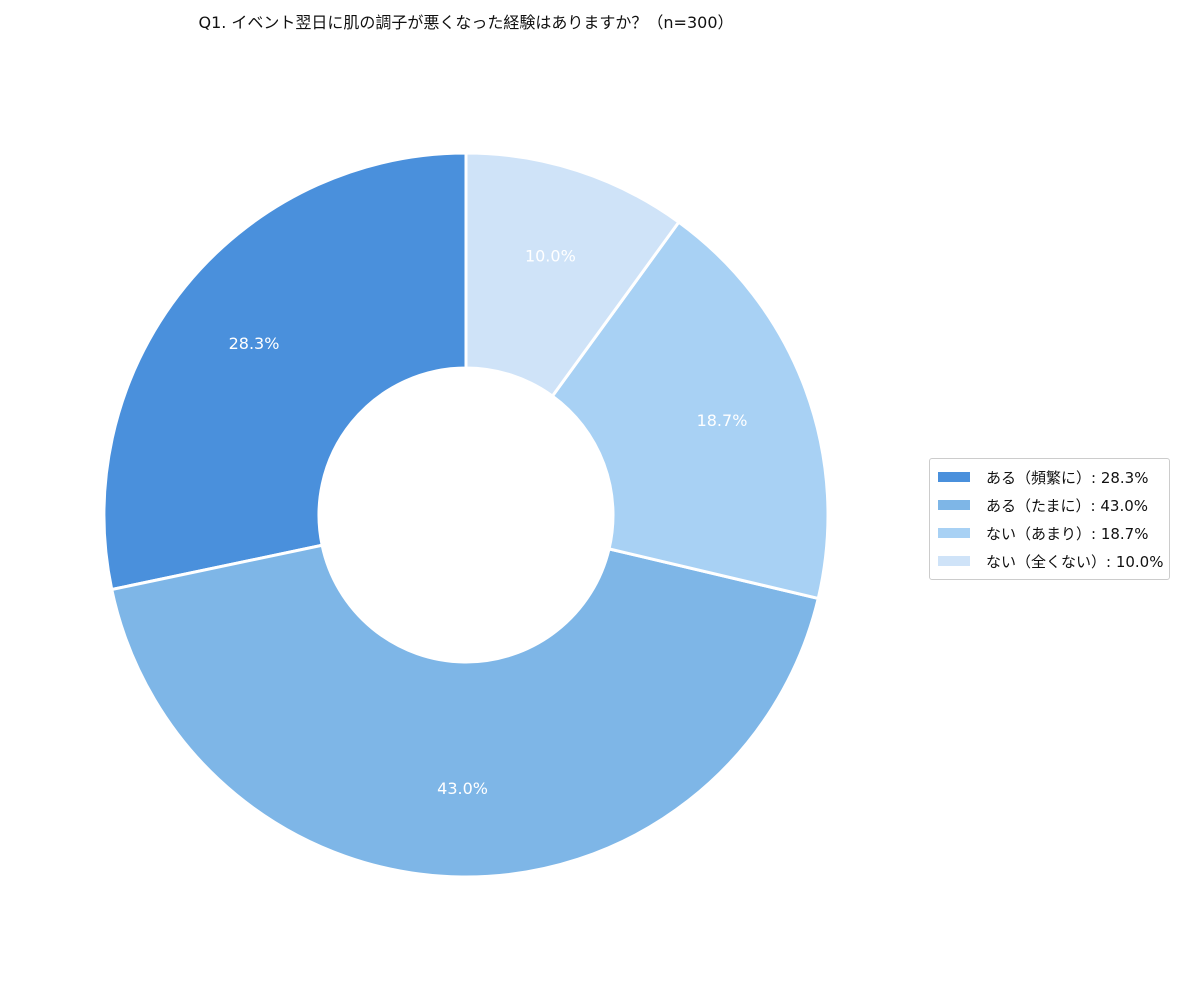  Describe the element at coordinates (466, 22) in the screenshot. I see `chart-title: Q1. イベント翌日に肌の調子が悪くなった経験はありますか？（n=300）` at that location.